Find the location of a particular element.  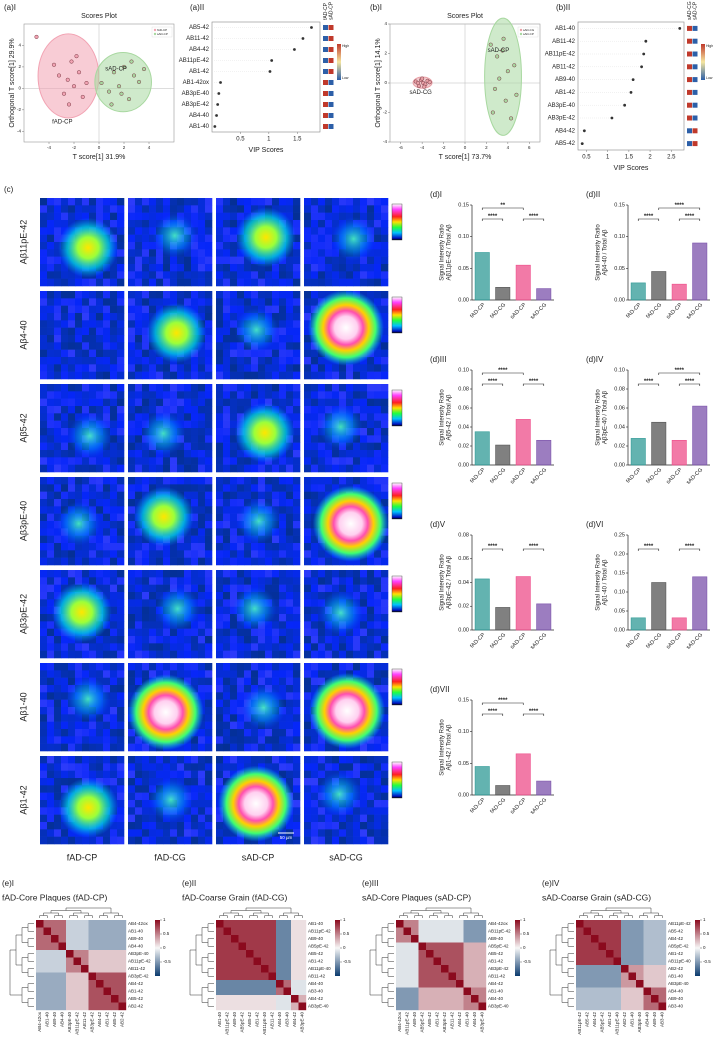

colorbar-label: Low is located at coordinates (345, 78).